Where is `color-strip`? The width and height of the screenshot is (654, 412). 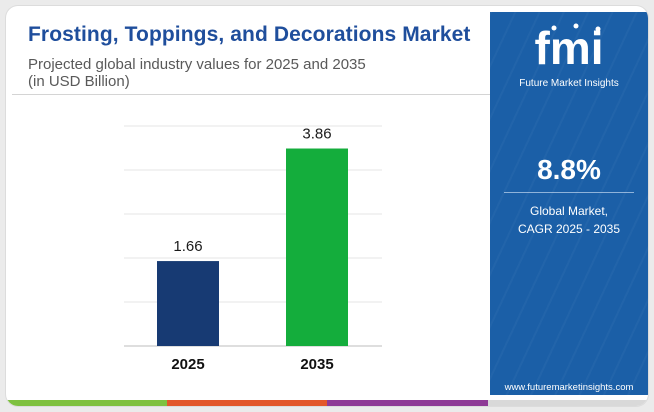
color-strip is located at coordinates (327, 403).